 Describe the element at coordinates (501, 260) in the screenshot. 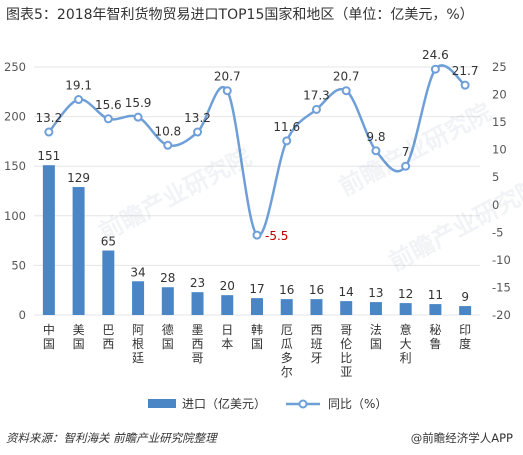

I see `right-axis-tick-label: -10` at that location.